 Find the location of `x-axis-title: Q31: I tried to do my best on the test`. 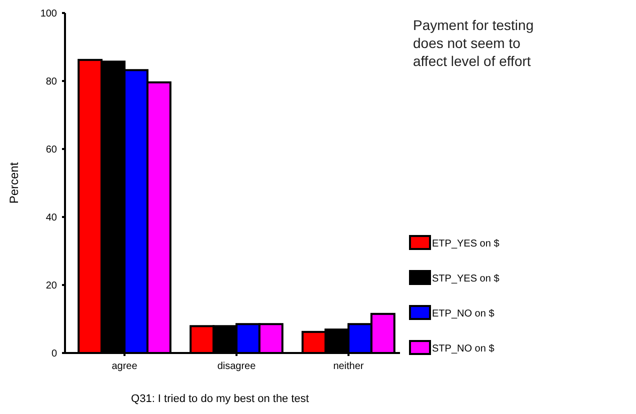

x-axis-title: Q31: I tried to do my best on the test is located at coordinates (220, 399).